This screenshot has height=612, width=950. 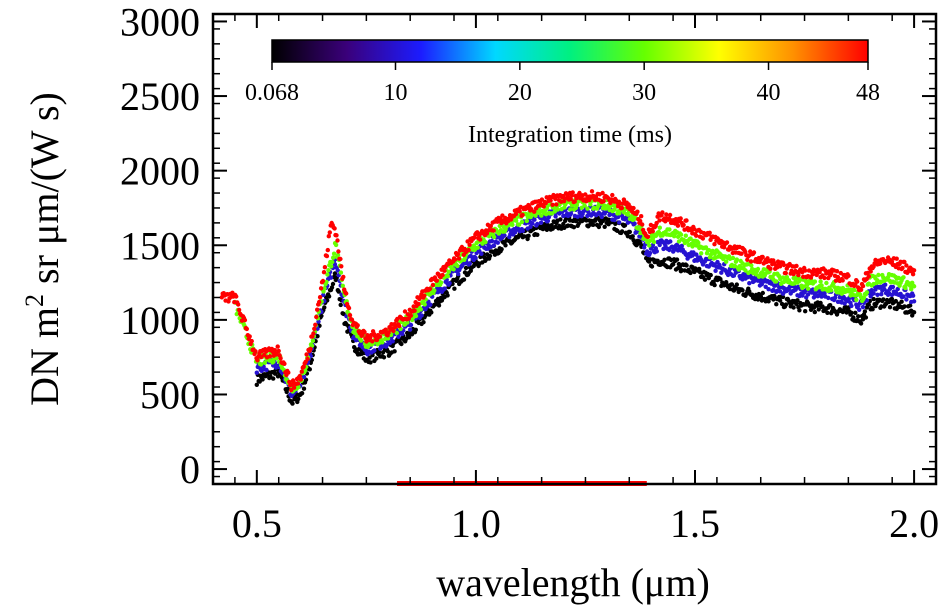 I want to click on x-tick-label: 0.5, so click(x=257, y=523).